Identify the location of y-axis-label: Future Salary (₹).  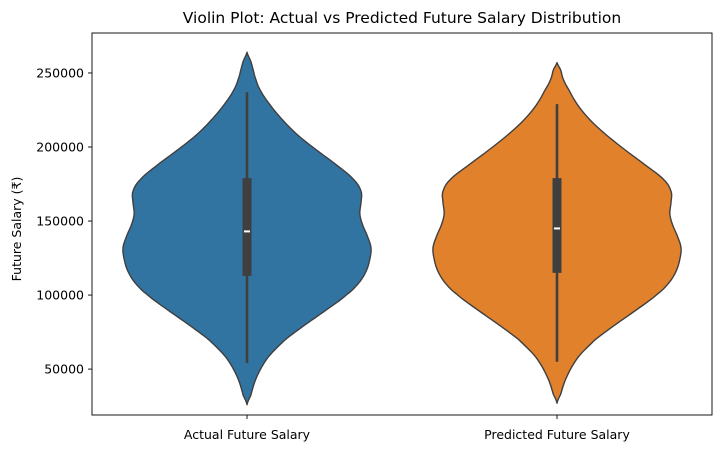
(16, 229).